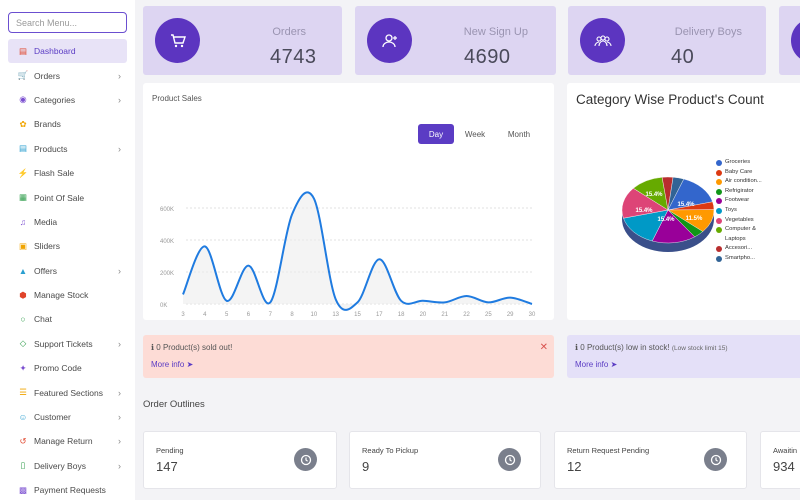 The width and height of the screenshot is (800, 500). What do you see at coordinates (444, 315) in the screenshot?
I see `x-tick-label: 21` at bounding box center [444, 315].